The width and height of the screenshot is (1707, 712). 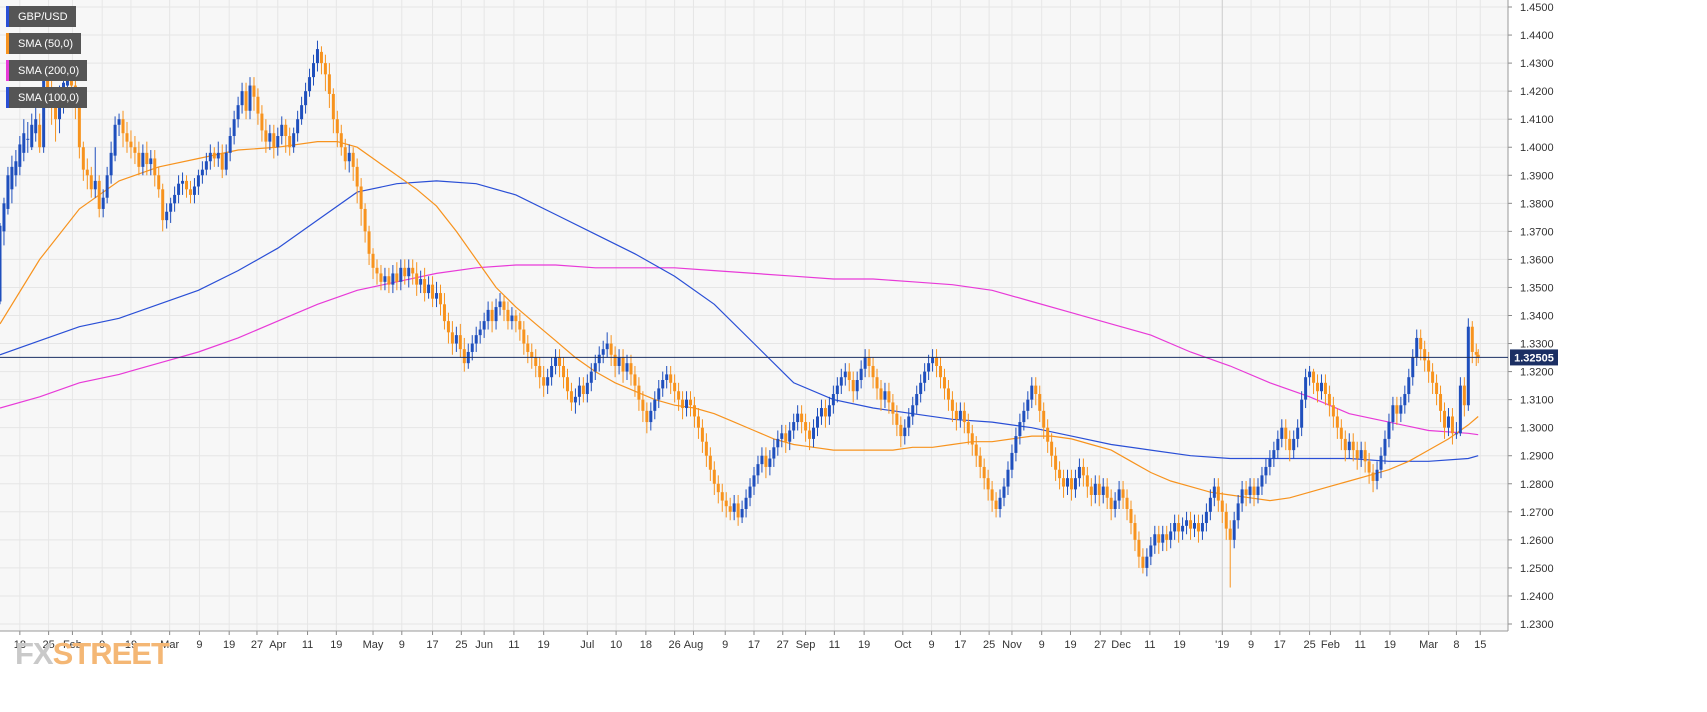 What do you see at coordinates (513, 645) in the screenshot?
I see `x-tick-label: 11` at bounding box center [513, 645].